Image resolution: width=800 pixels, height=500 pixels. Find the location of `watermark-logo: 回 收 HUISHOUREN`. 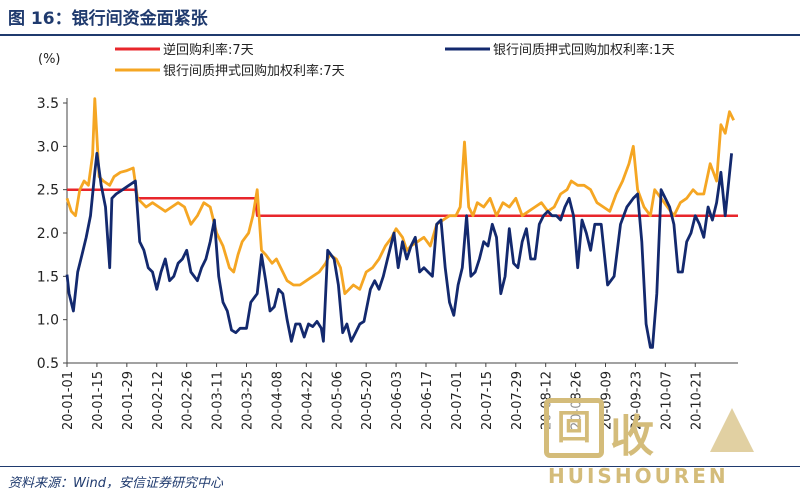

watermark-logo: 回 收 HUISHOUREN is located at coordinates (649, 446).